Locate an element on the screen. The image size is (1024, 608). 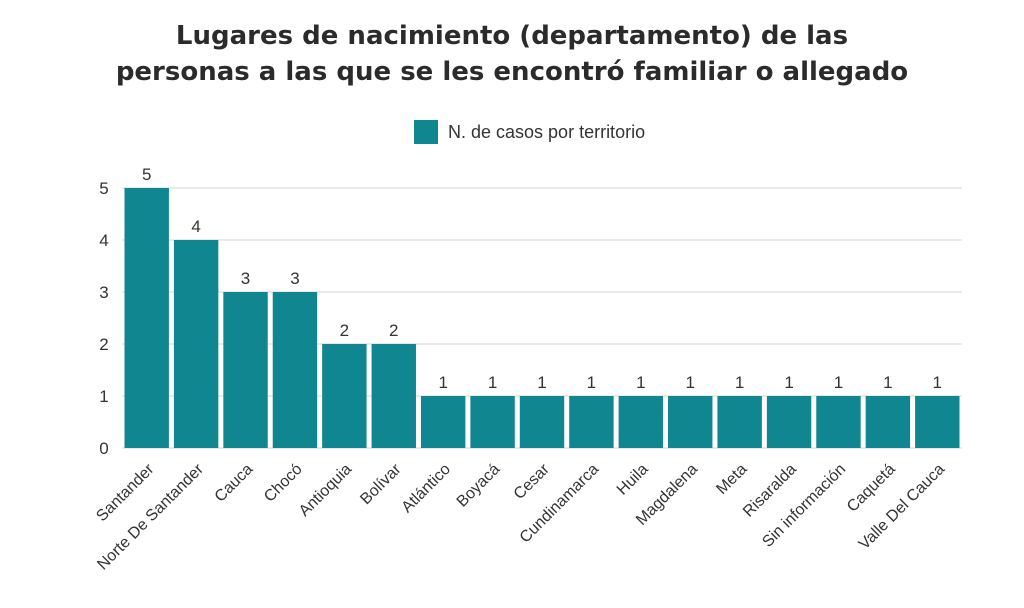
x-tick-label: Antioquia is located at coordinates (325, 490).